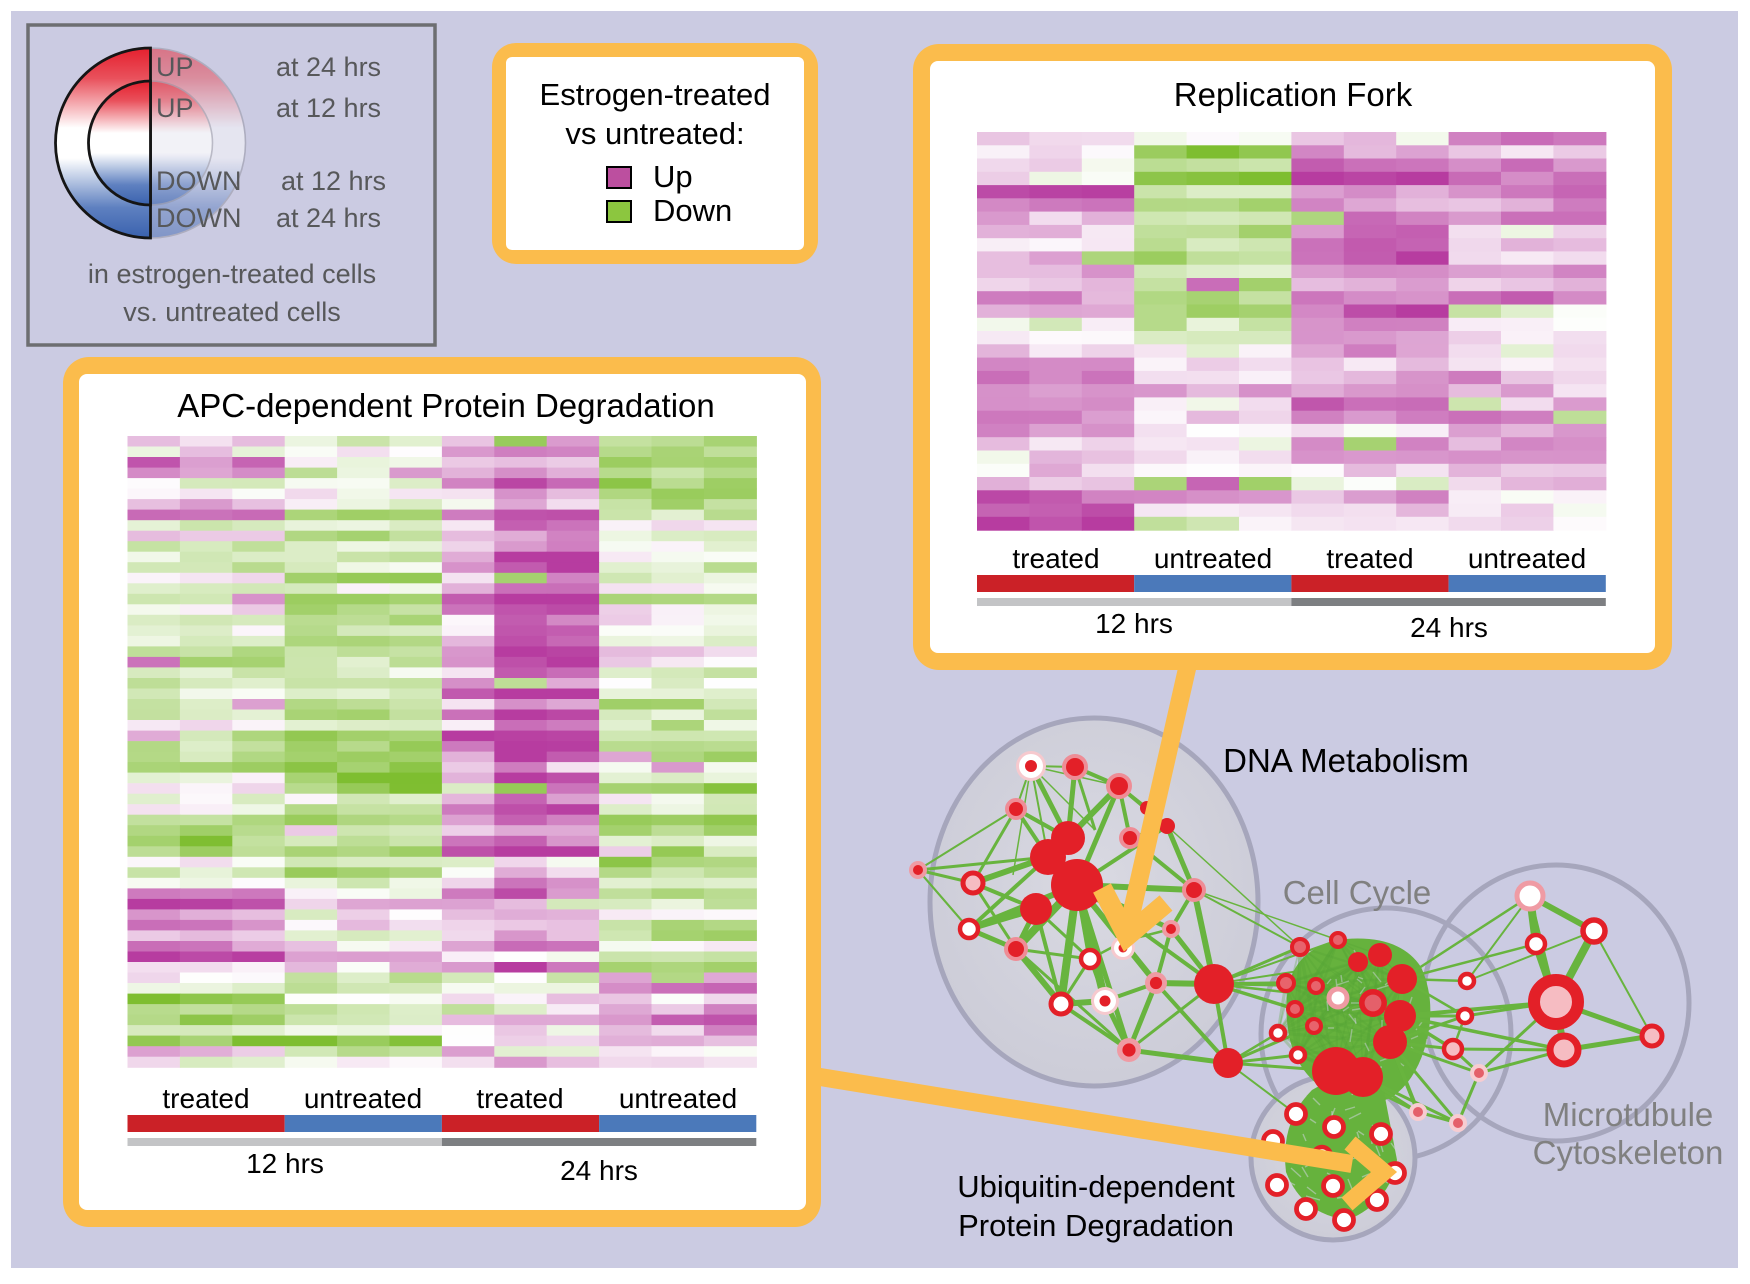 Image resolution: width=1750 pixels, height=1284 pixels. What do you see at coordinates (1293, 94) in the screenshot?
I see `svg-text: Replication Fork` at bounding box center [1293, 94].